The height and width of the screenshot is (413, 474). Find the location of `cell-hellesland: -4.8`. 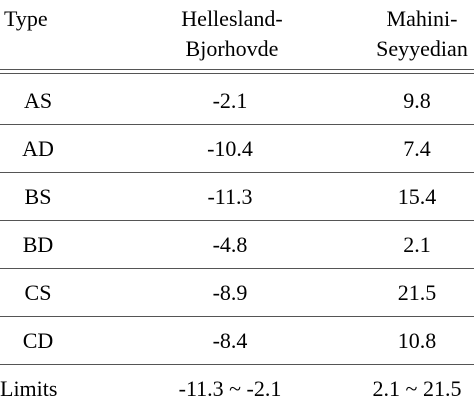

cell-hellesland: -4.8 is located at coordinates (230, 244).